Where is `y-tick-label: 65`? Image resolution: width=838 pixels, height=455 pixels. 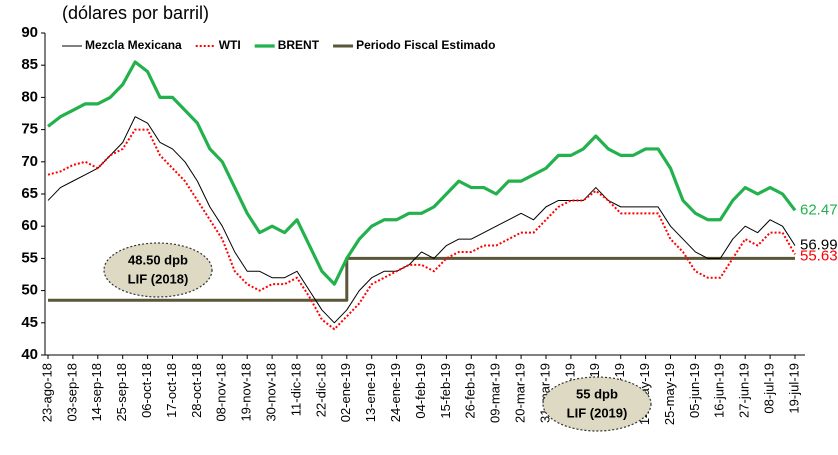 y-tick-label: 65 is located at coordinates (29, 193).